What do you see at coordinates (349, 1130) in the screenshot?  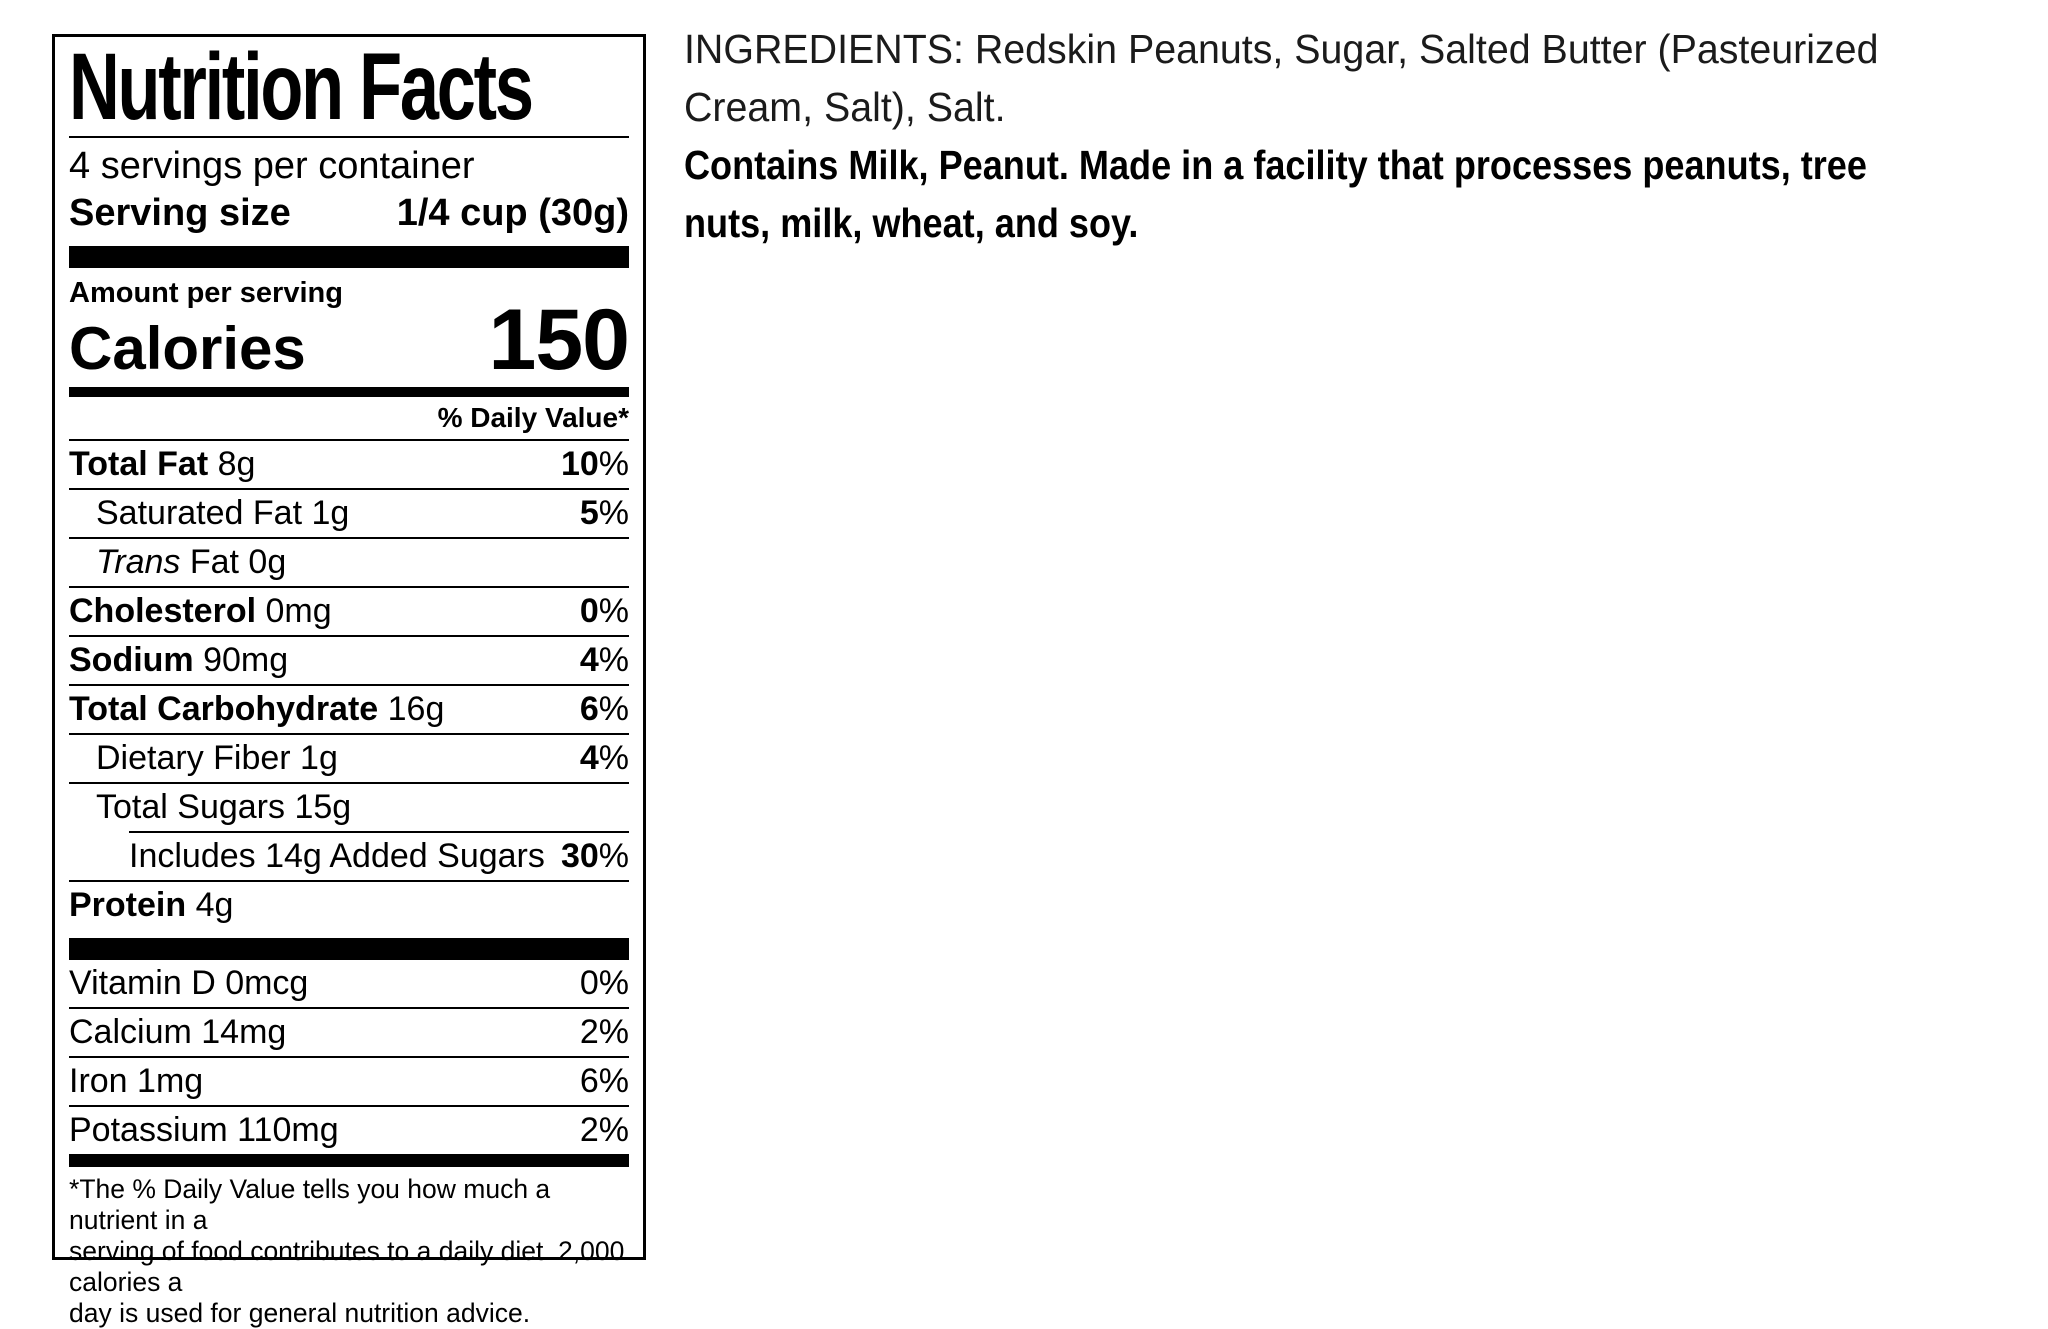 I see `micronutrient-row-potassium: Potassium 110mg 2%` at bounding box center [349, 1130].